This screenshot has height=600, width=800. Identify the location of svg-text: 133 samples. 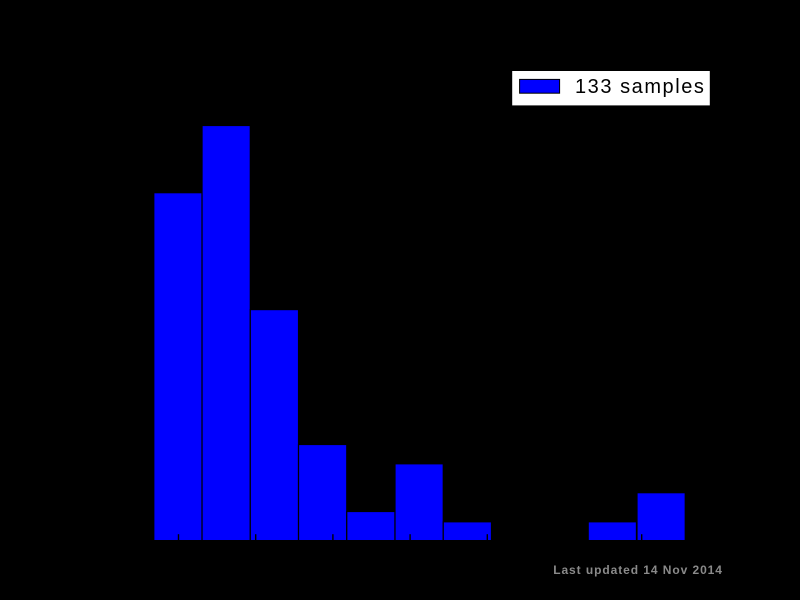
(640, 87).